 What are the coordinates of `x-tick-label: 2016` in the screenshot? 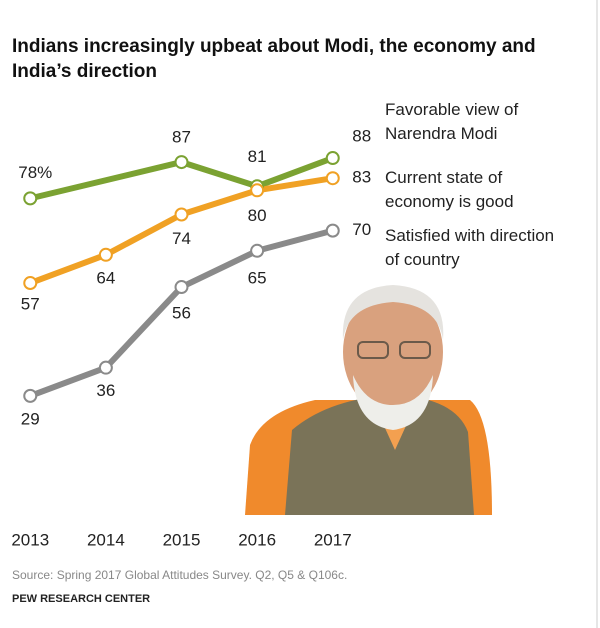 It's located at (257, 539).